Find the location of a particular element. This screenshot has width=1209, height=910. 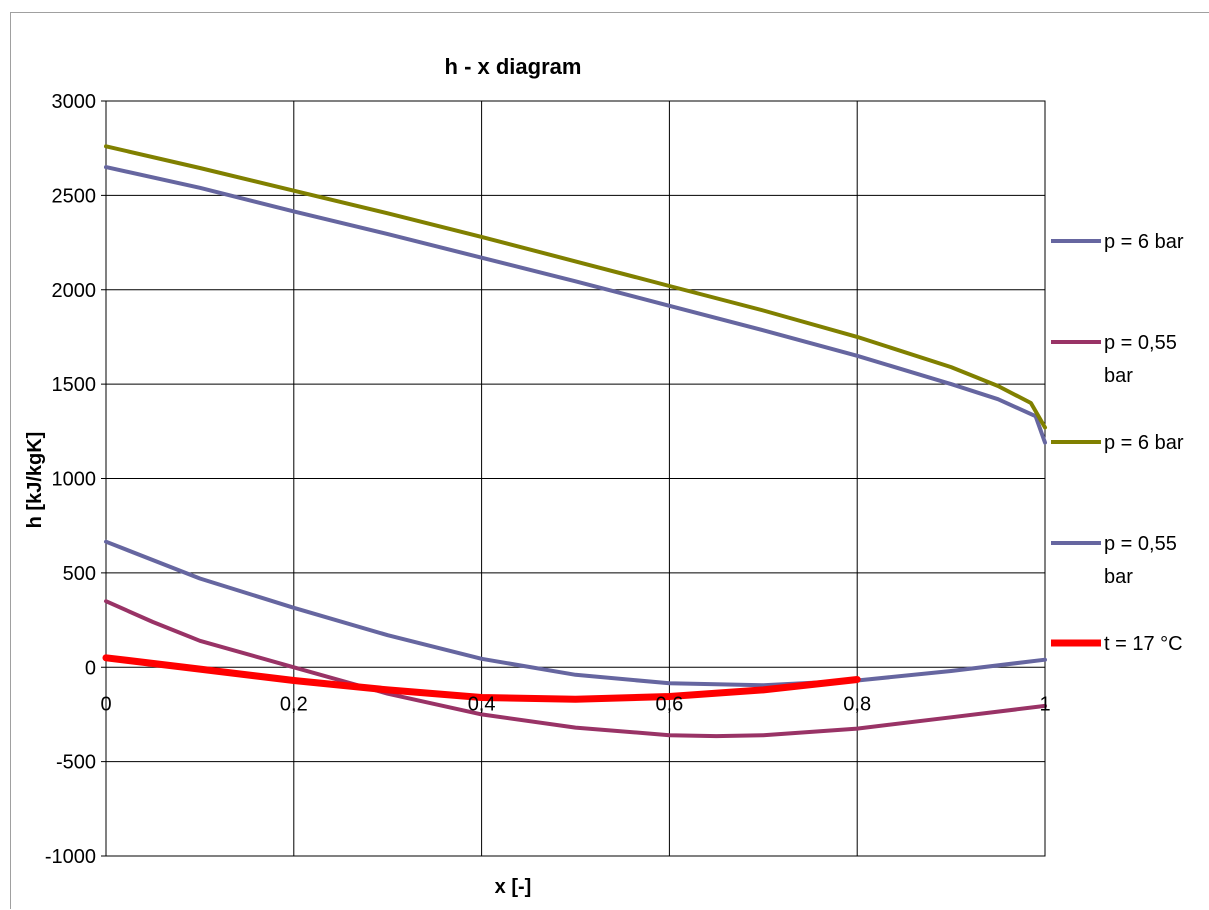

x-tick-label: 0,6 is located at coordinates (669, 704).